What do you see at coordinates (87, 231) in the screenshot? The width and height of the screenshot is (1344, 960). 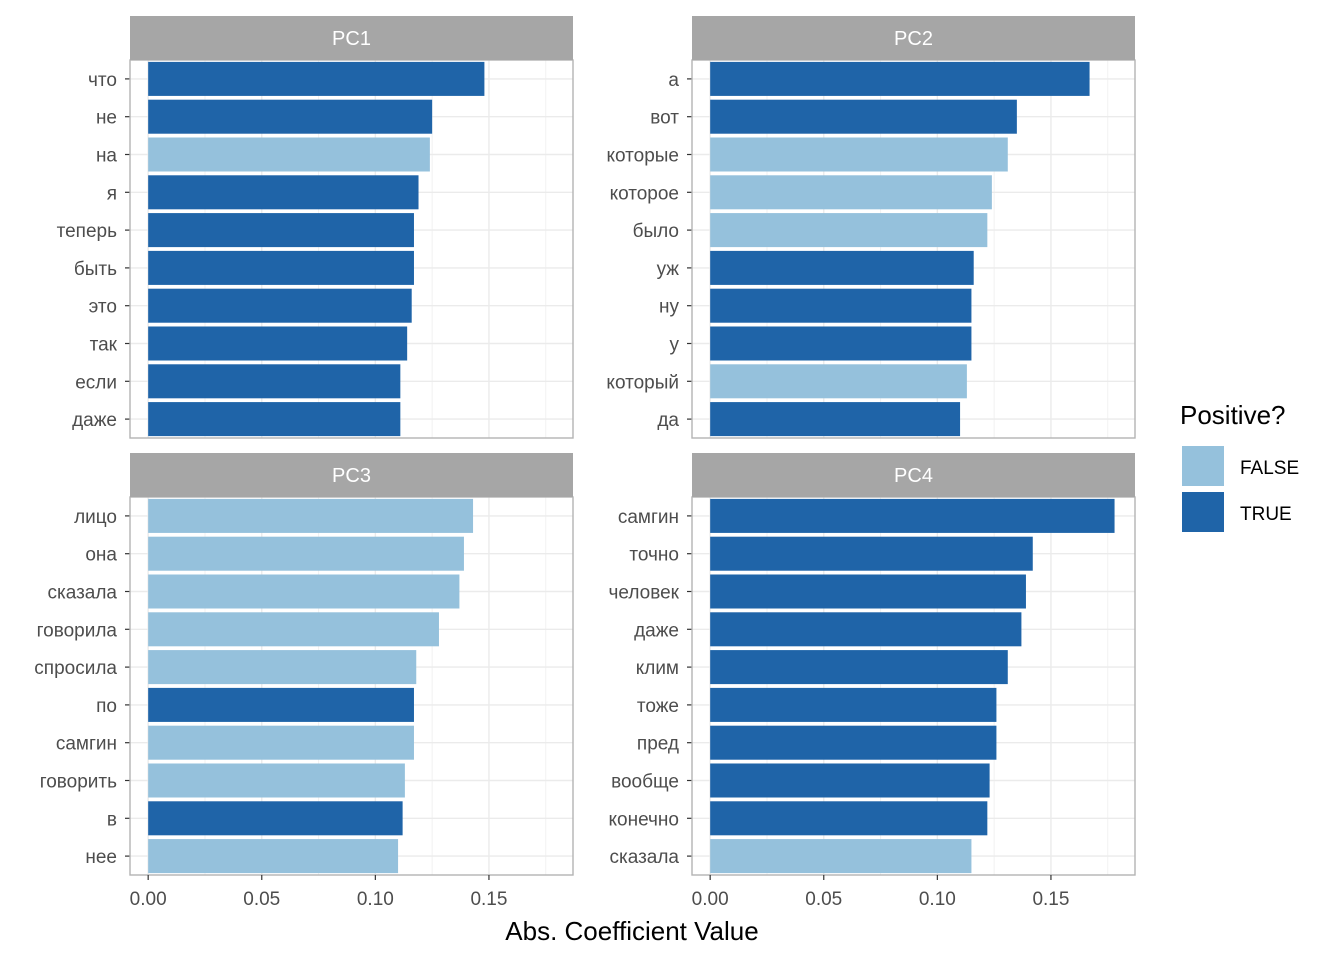 I see `category-label: теперь` at bounding box center [87, 231].